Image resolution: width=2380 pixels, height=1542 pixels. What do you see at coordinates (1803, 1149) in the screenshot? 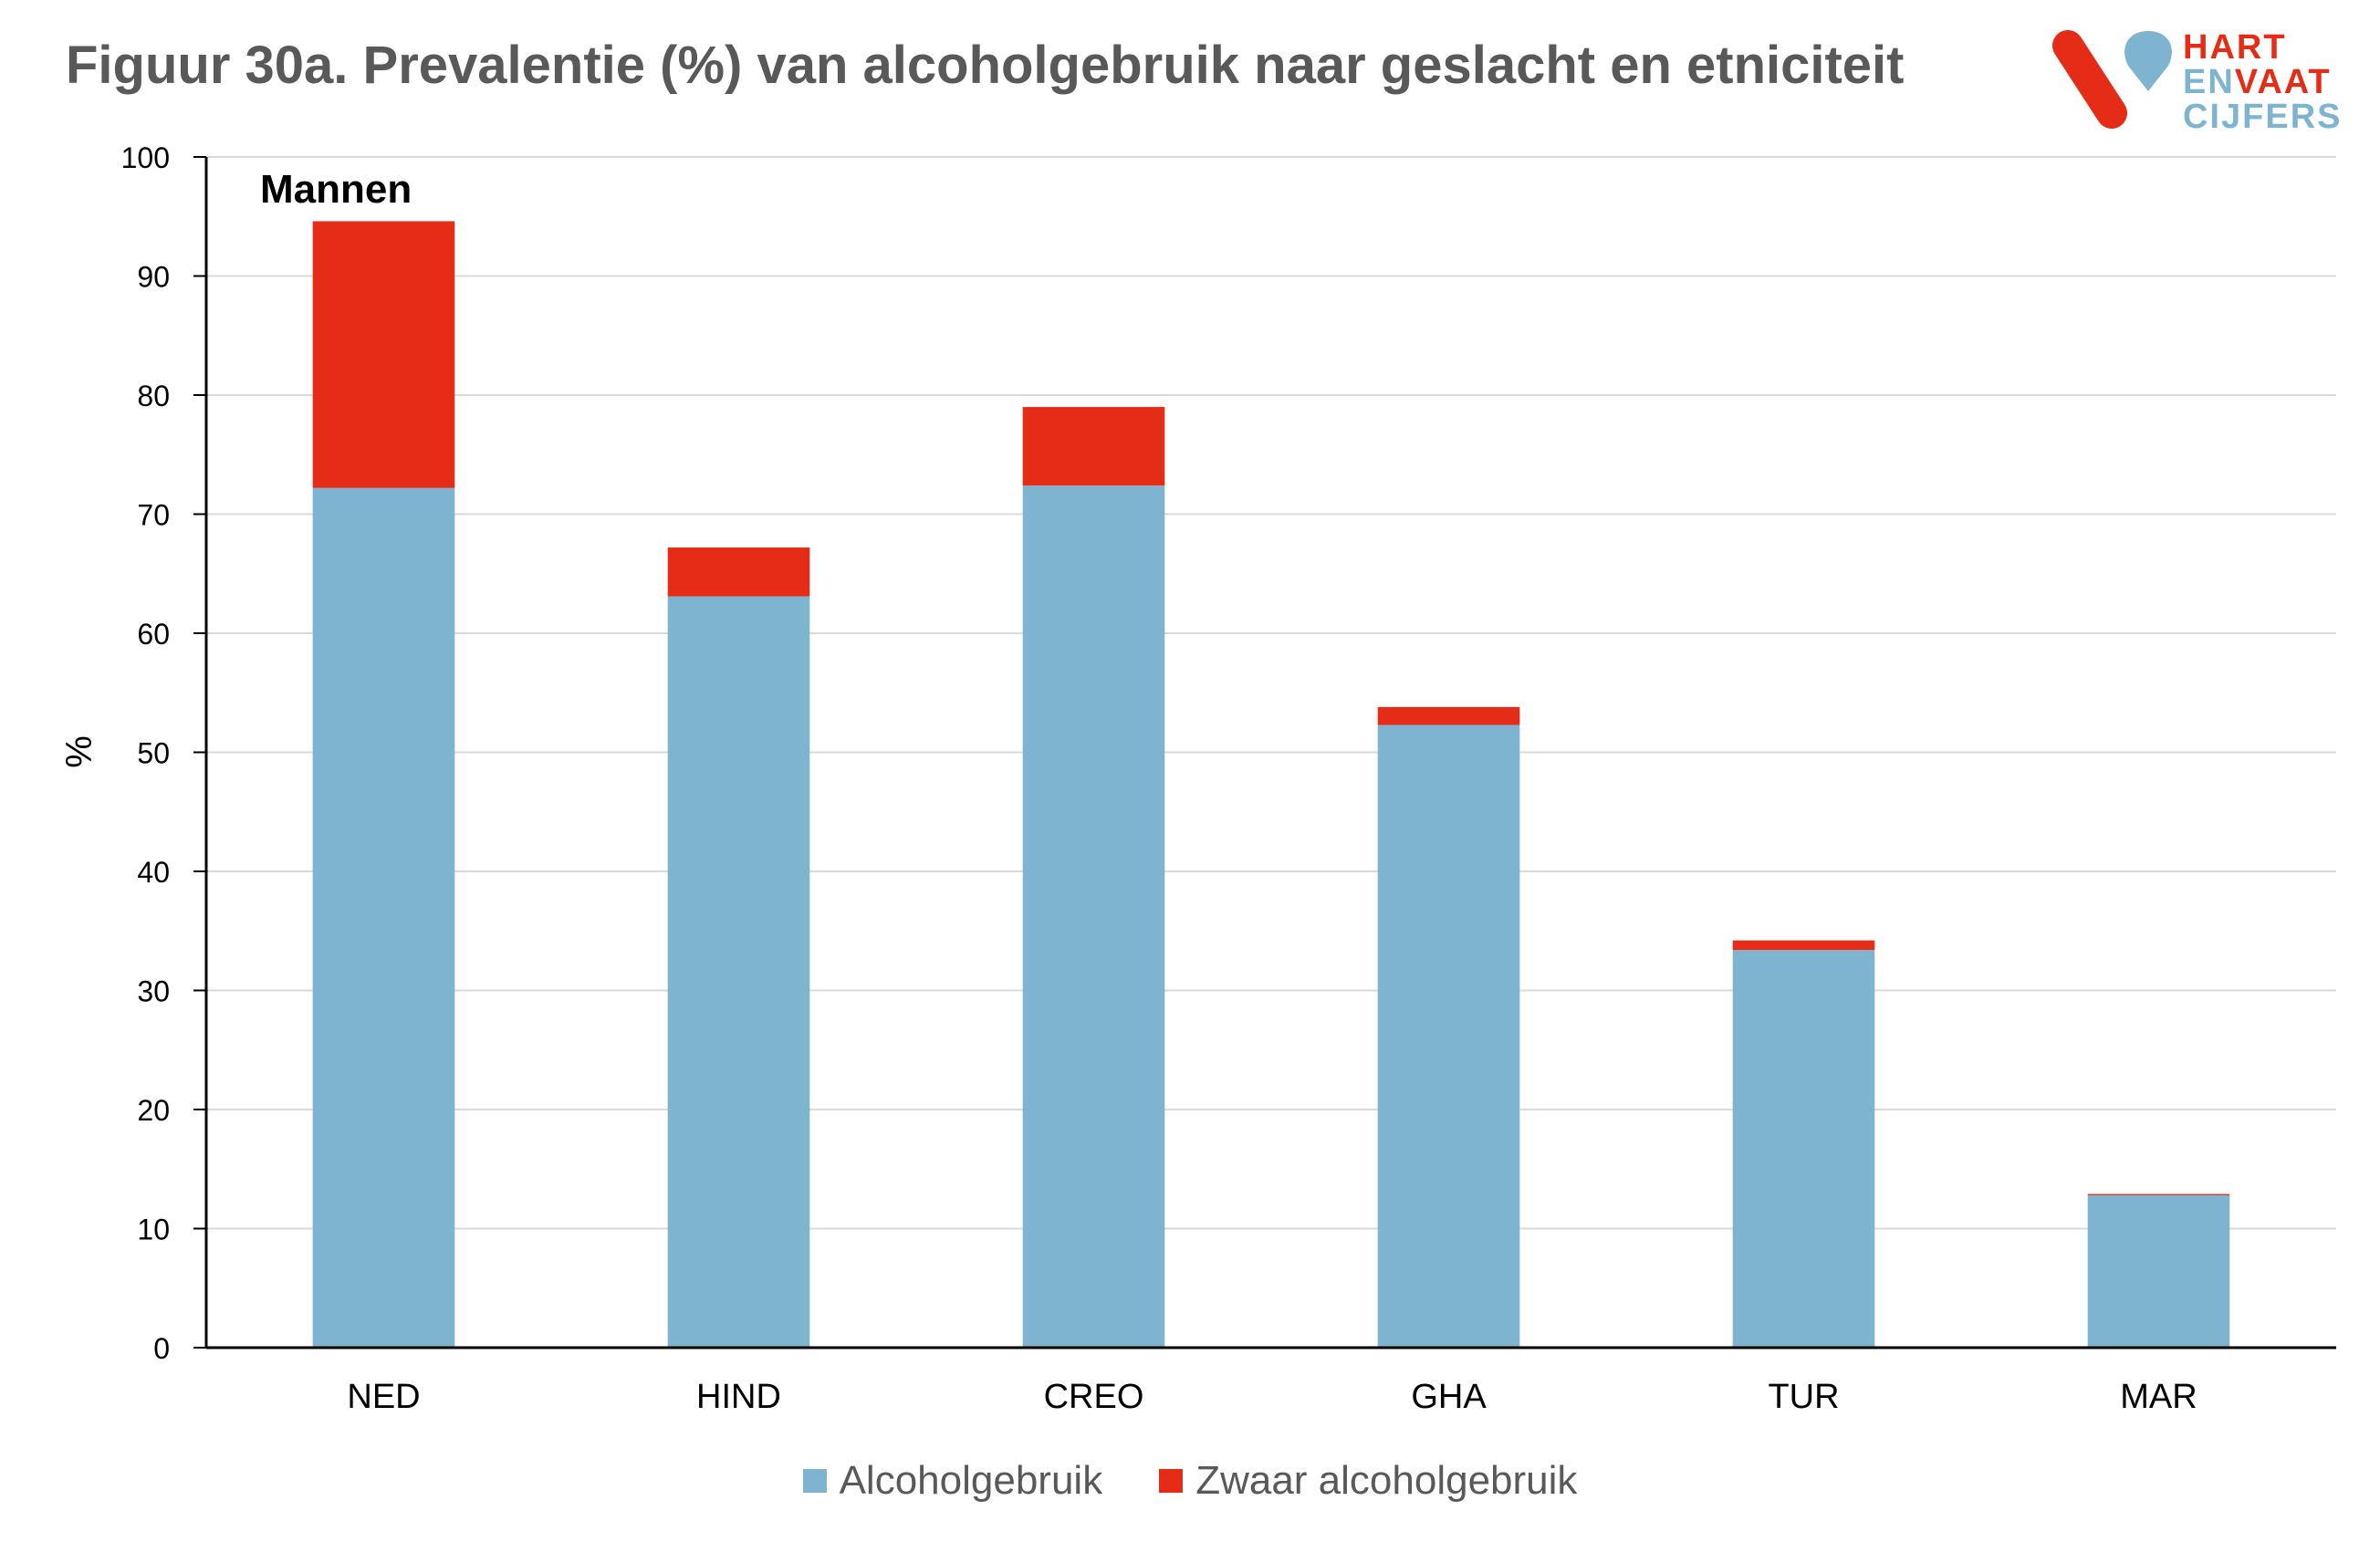
I see `bar-alcoholgebruik-tur` at bounding box center [1803, 1149].